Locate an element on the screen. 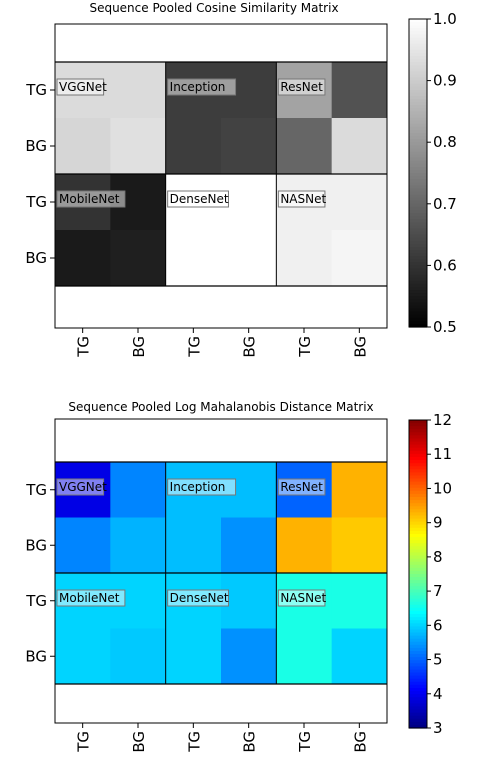 The width and height of the screenshot is (488, 772). y-ticks: TG BG TG BG is located at coordinates (40, 174).